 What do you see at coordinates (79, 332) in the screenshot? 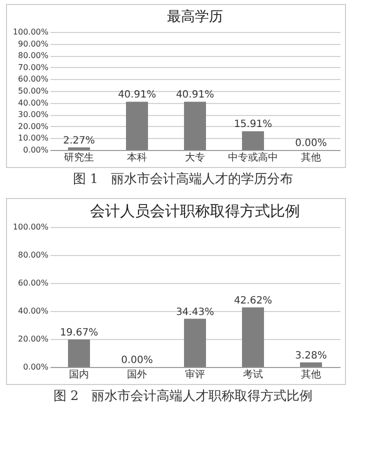
I see `data-label: 19.67%` at bounding box center [79, 332].